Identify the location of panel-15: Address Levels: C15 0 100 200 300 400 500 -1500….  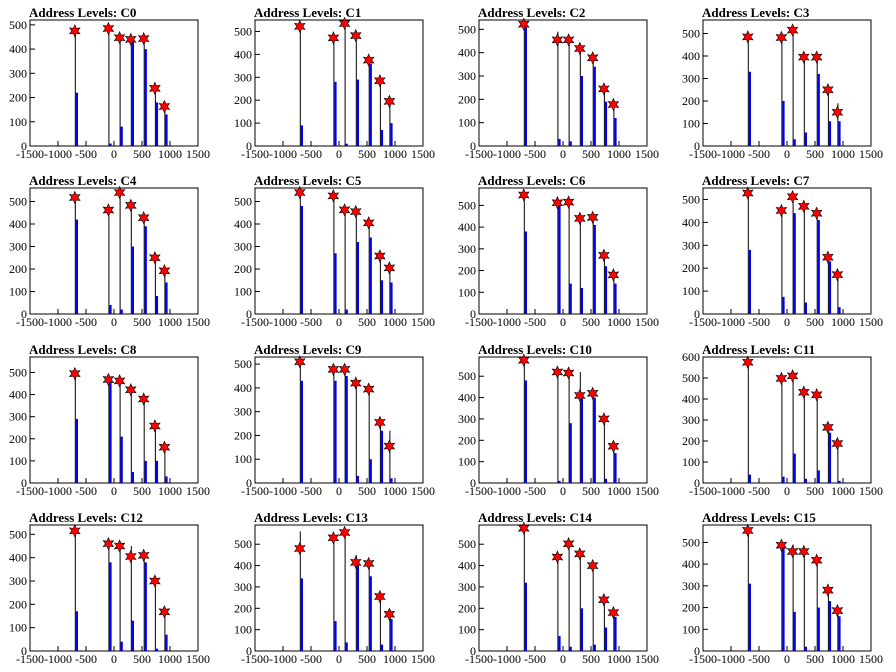
(782, 588).